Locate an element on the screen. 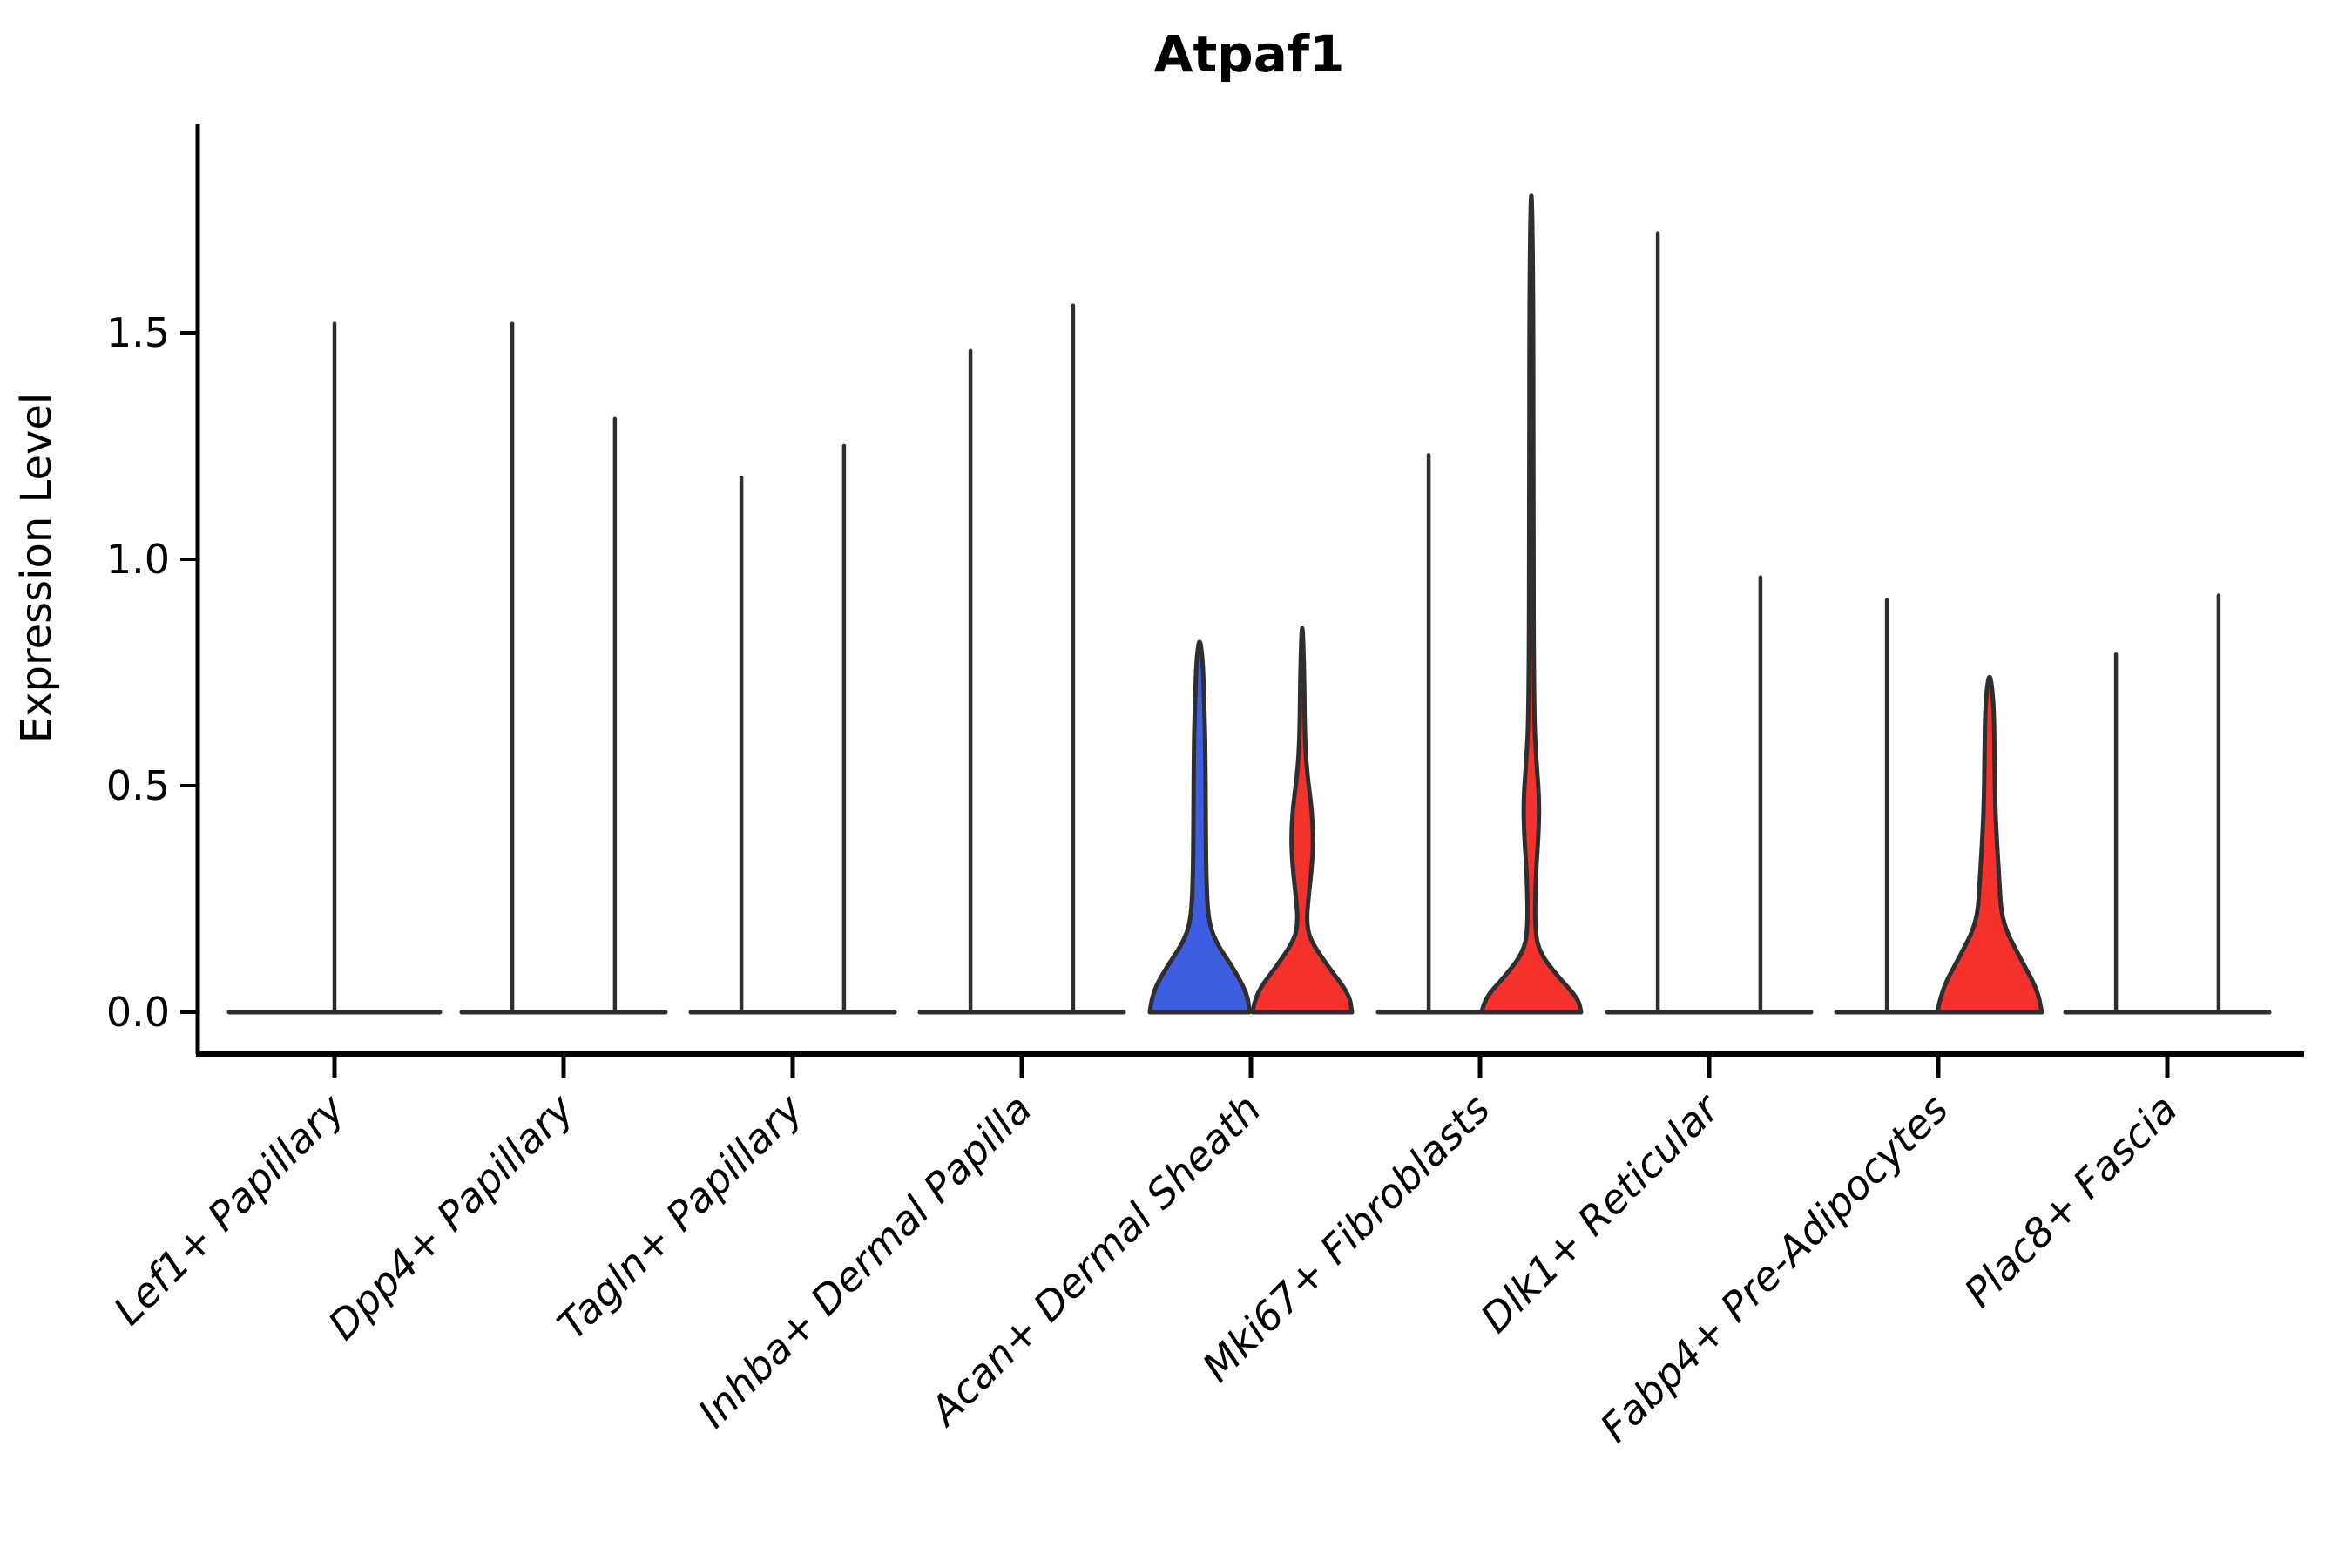 This screenshot has width=2352, height=1568. x-tick-label: Plac8+ Fascia is located at coordinates (2070, 1201).